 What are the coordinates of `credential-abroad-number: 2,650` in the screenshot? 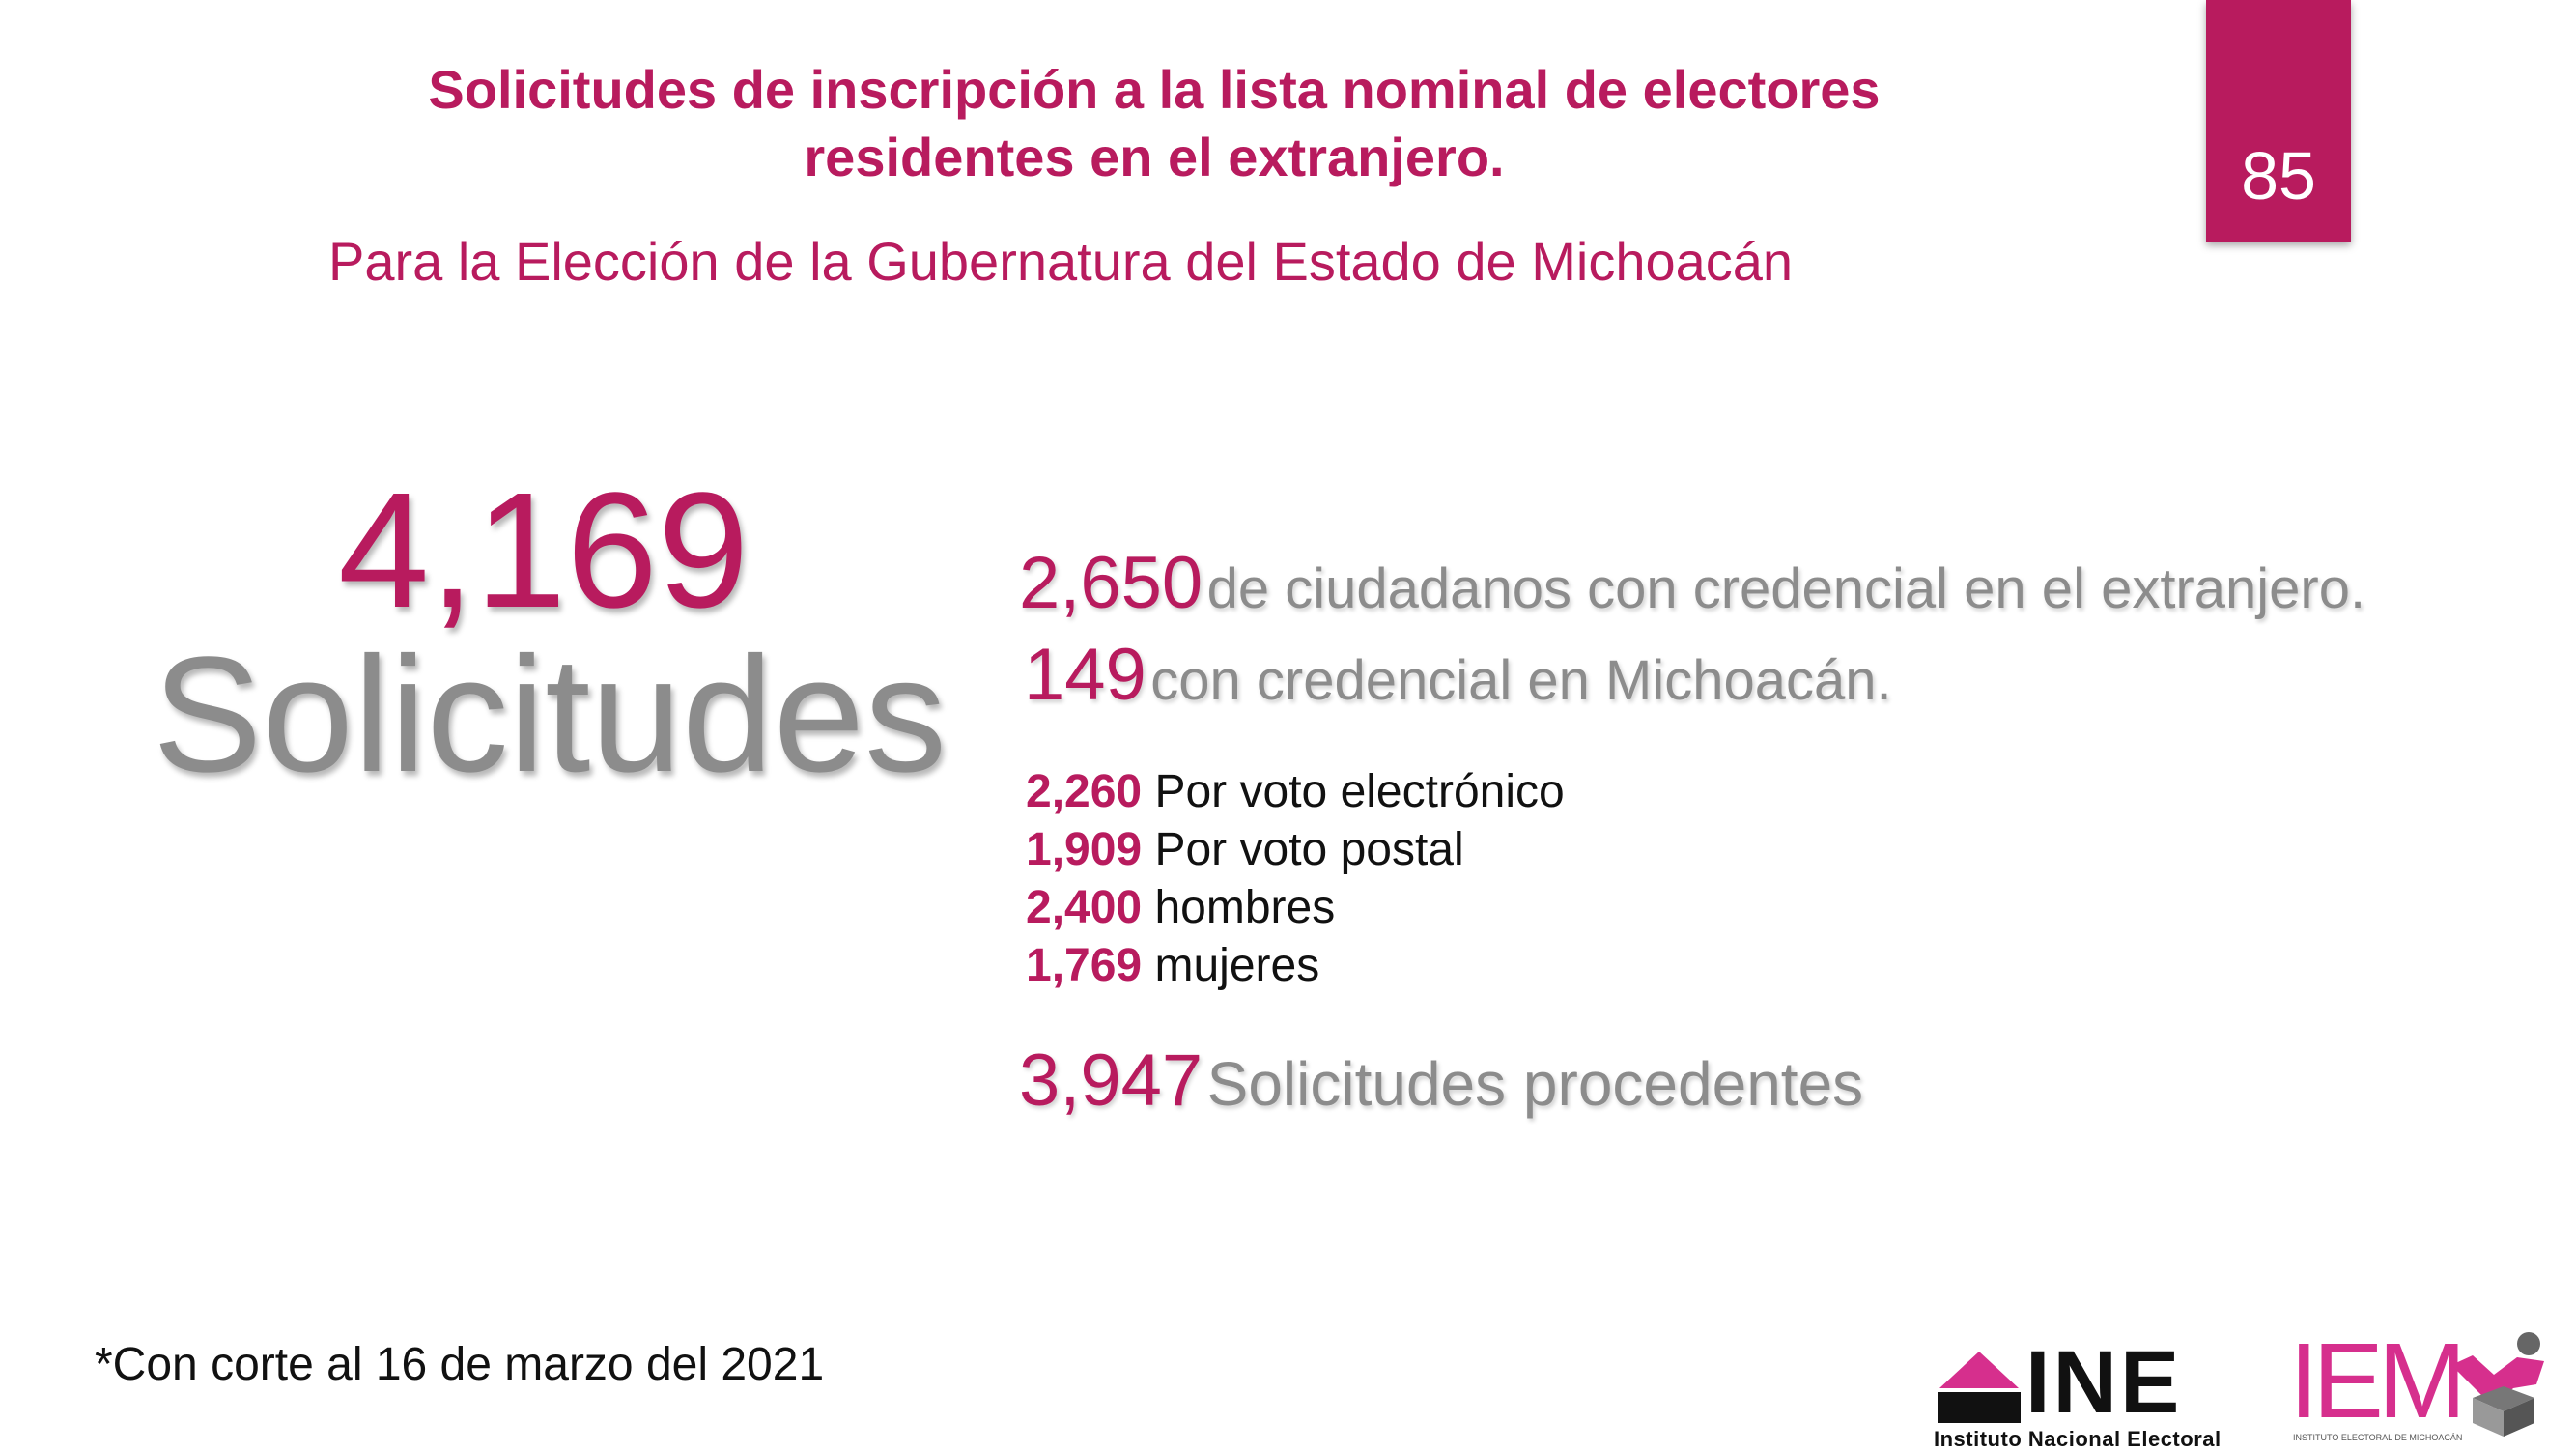 It's located at (1111, 583).